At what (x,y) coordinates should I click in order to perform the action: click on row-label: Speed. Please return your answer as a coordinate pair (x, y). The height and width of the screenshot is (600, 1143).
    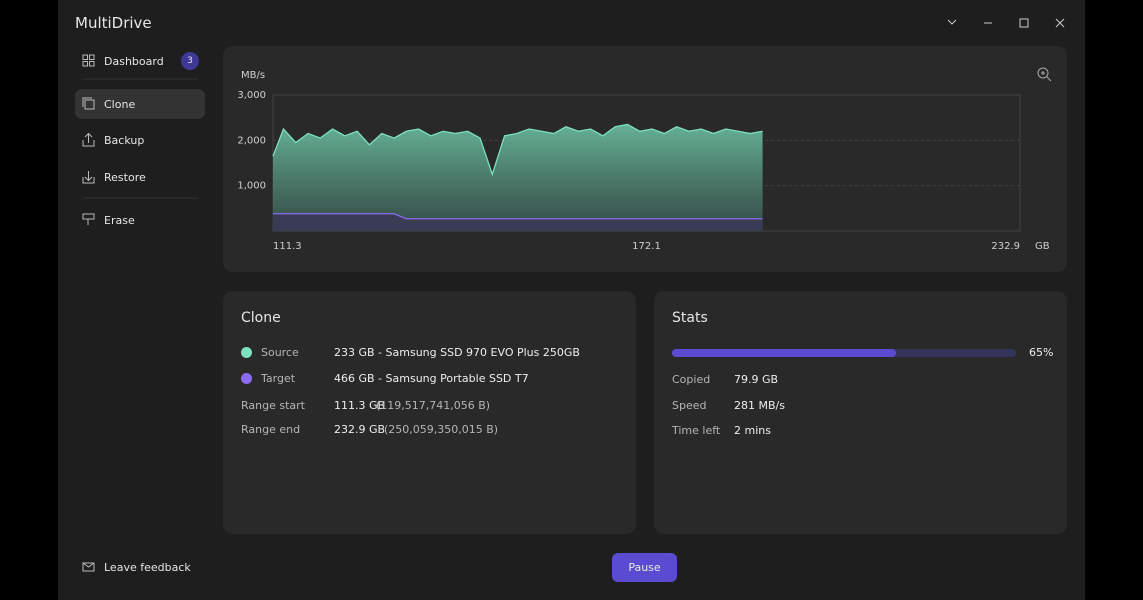
    Looking at the image, I should click on (689, 405).